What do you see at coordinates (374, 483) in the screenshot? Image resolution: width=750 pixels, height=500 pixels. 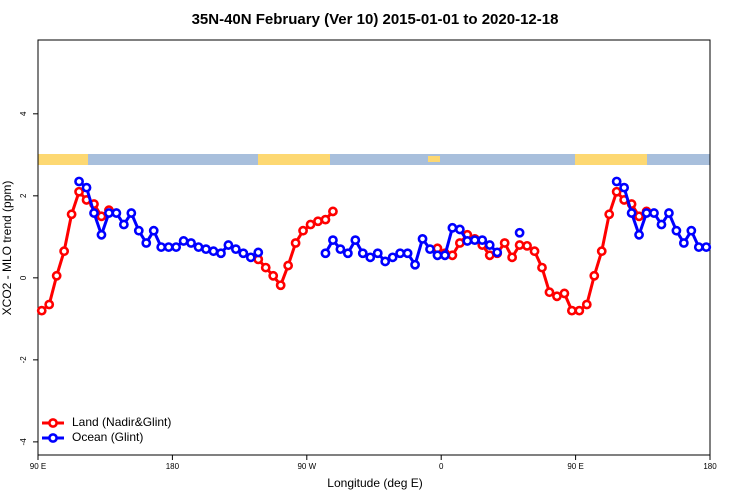 I see `x-axis-label: Longitude (deg E)` at bounding box center [374, 483].